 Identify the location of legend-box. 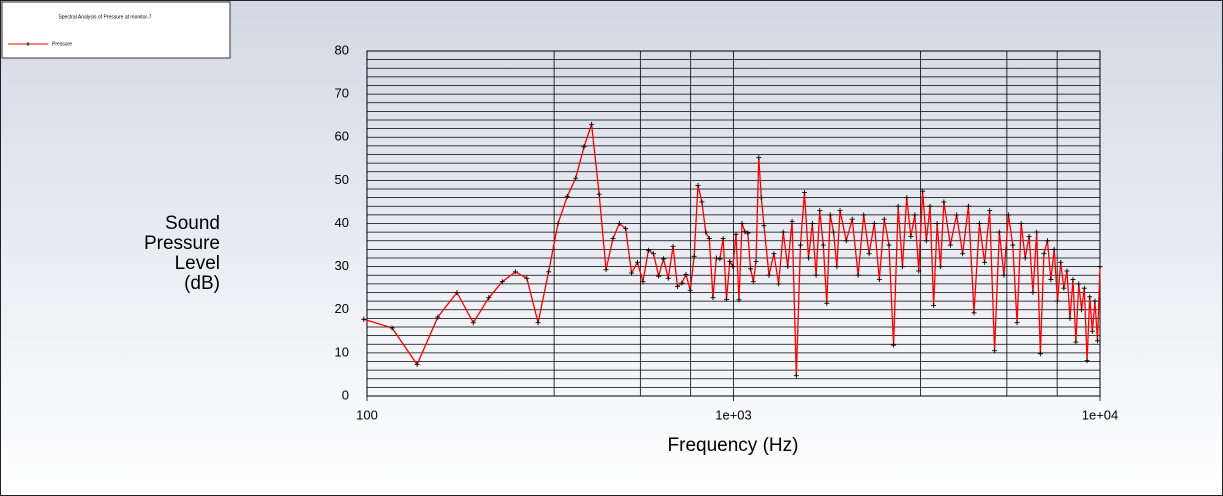
(116, 30).